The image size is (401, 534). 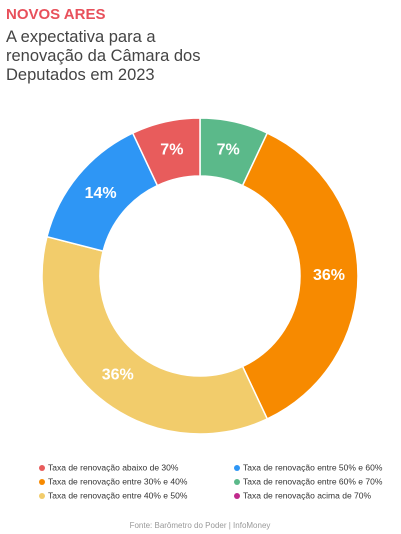 I want to click on data-label: 14%, so click(x=101, y=193).